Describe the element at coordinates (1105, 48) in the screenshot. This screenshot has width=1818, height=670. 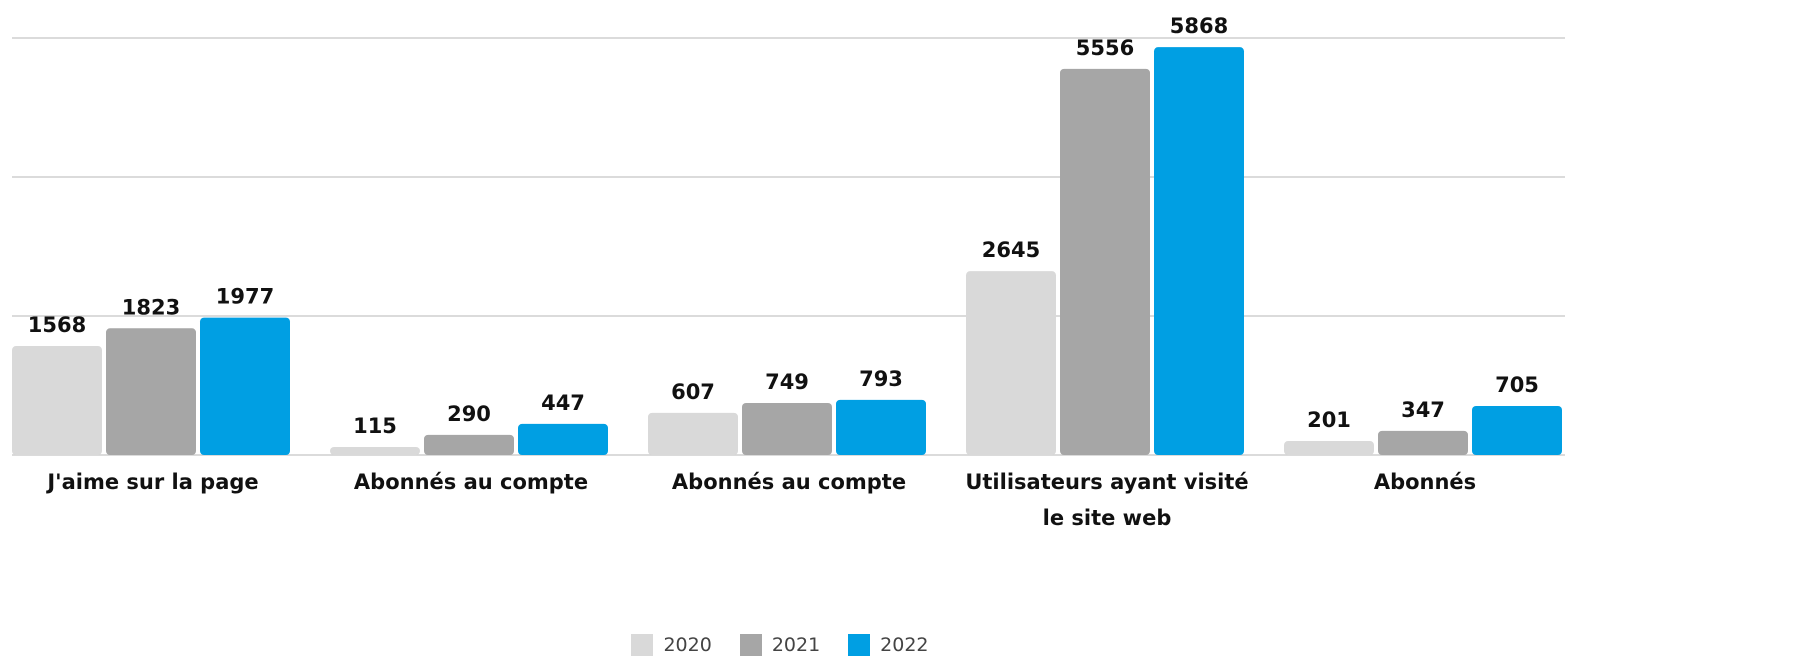
I see `value-label: 5556` at that location.